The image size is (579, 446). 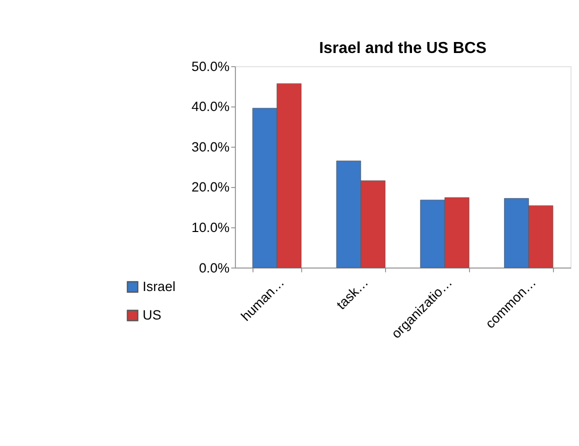 I want to click on chart-title: Israel and the US BCS, so click(x=402, y=48).